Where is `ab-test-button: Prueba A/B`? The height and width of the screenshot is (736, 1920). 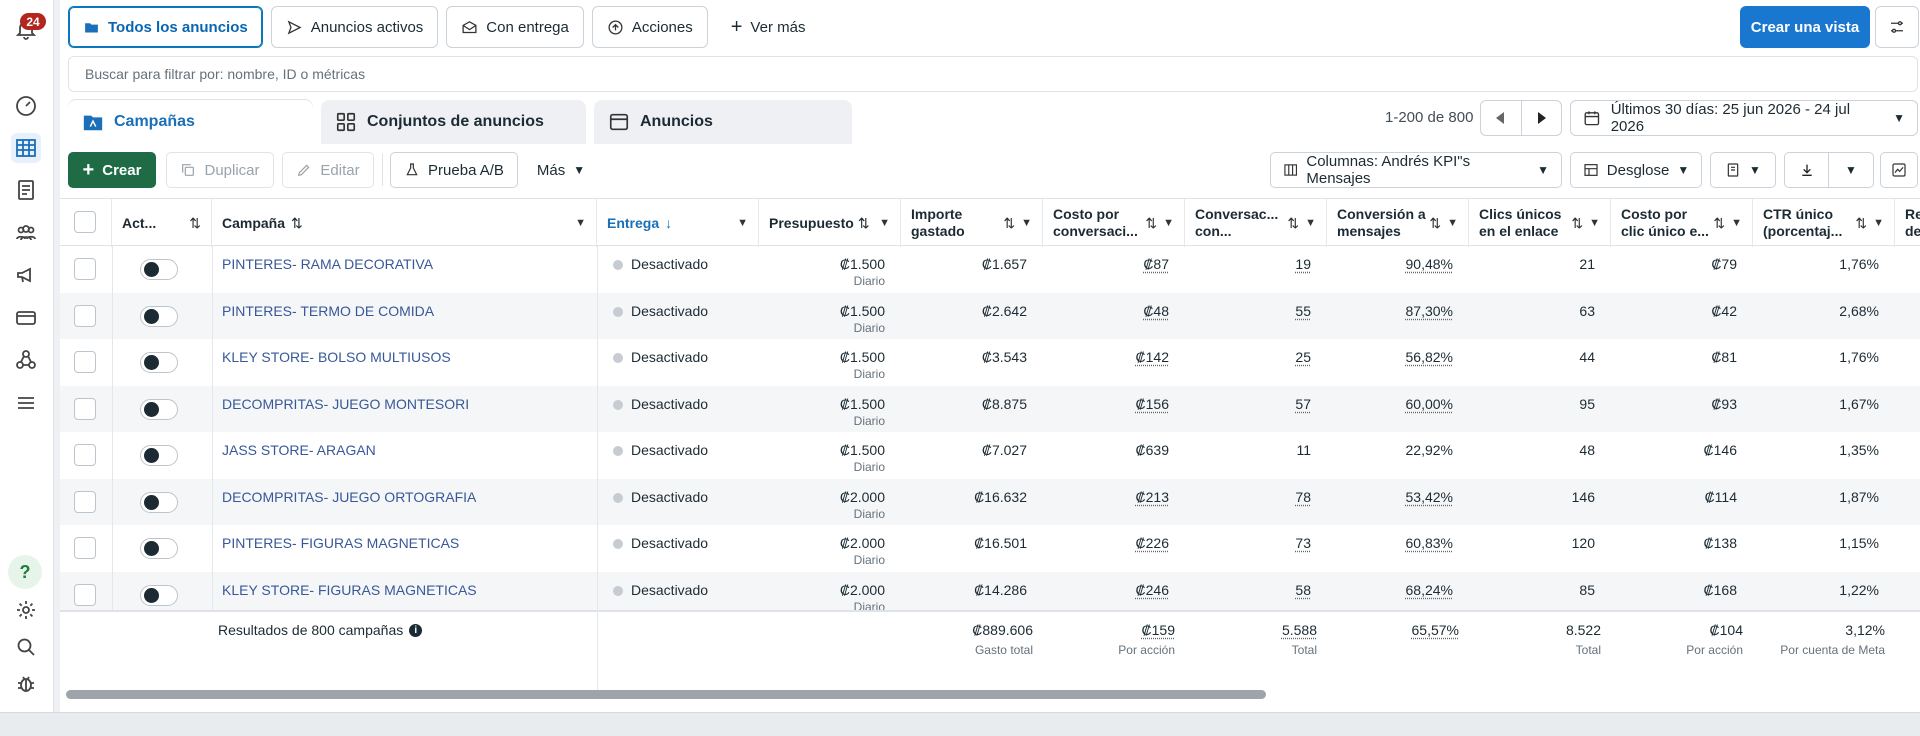
ab-test-button: Prueba A/B is located at coordinates (454, 170).